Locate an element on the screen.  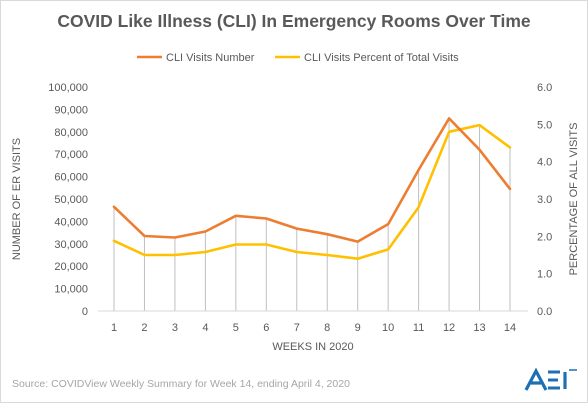
y-left-tick-label: 10,000 is located at coordinates (71, 290).